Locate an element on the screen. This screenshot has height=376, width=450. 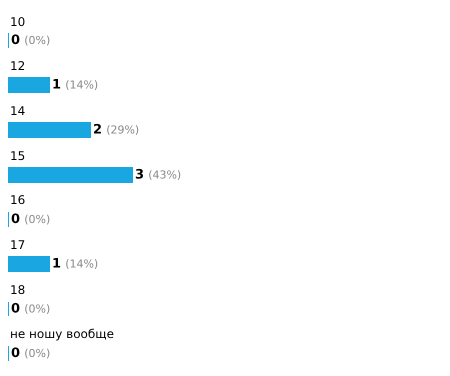
y-tick-label: 12 is located at coordinates (18, 66).